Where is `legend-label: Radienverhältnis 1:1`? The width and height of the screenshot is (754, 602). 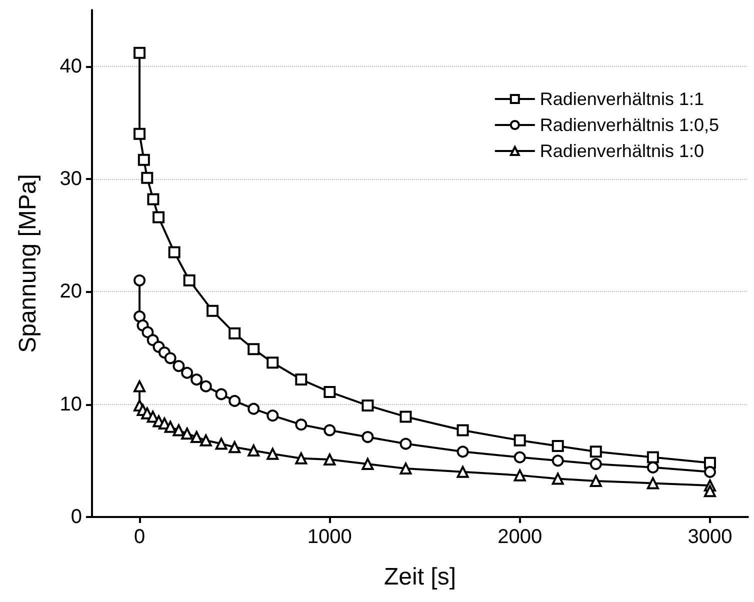
legend-label: Radienverhältnis 1:1 is located at coordinates (622, 99).